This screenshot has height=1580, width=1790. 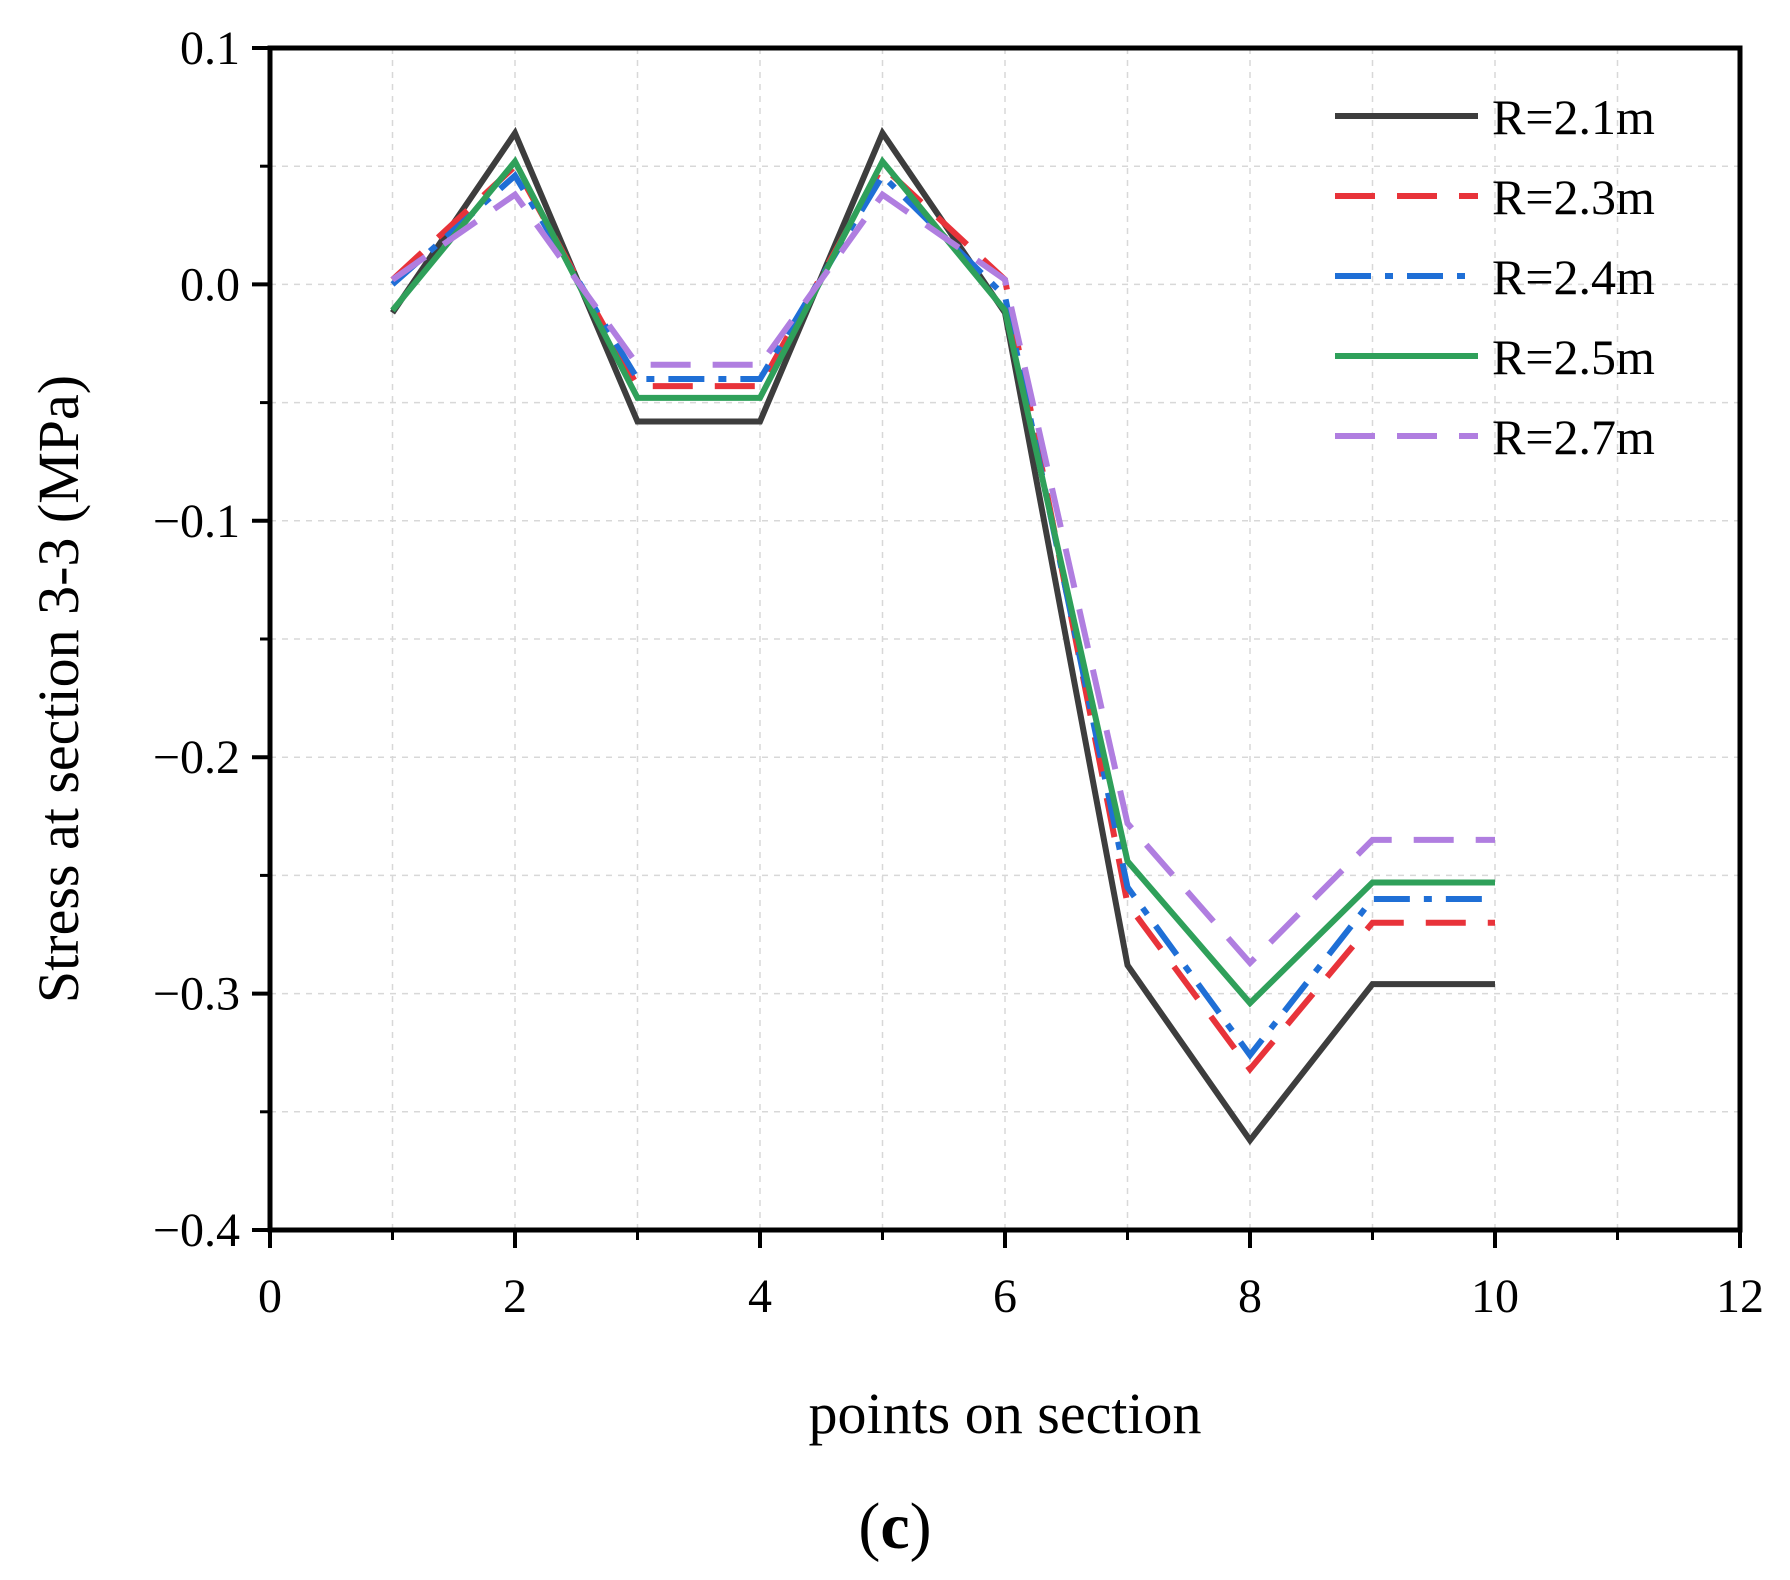 What do you see at coordinates (1740, 1296) in the screenshot?
I see `x-tick-label: 12` at bounding box center [1740, 1296].